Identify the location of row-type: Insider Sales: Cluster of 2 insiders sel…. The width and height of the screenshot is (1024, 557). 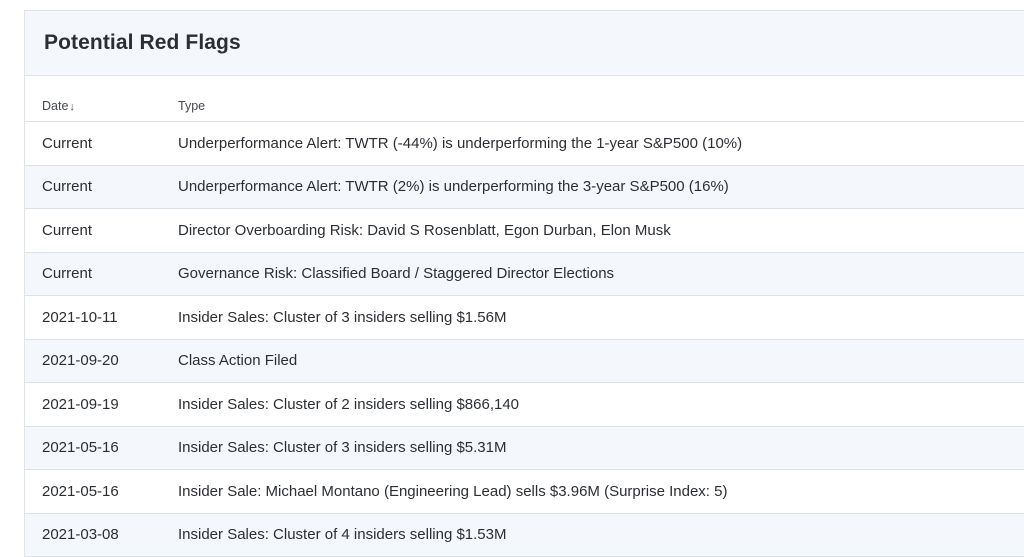
(349, 404).